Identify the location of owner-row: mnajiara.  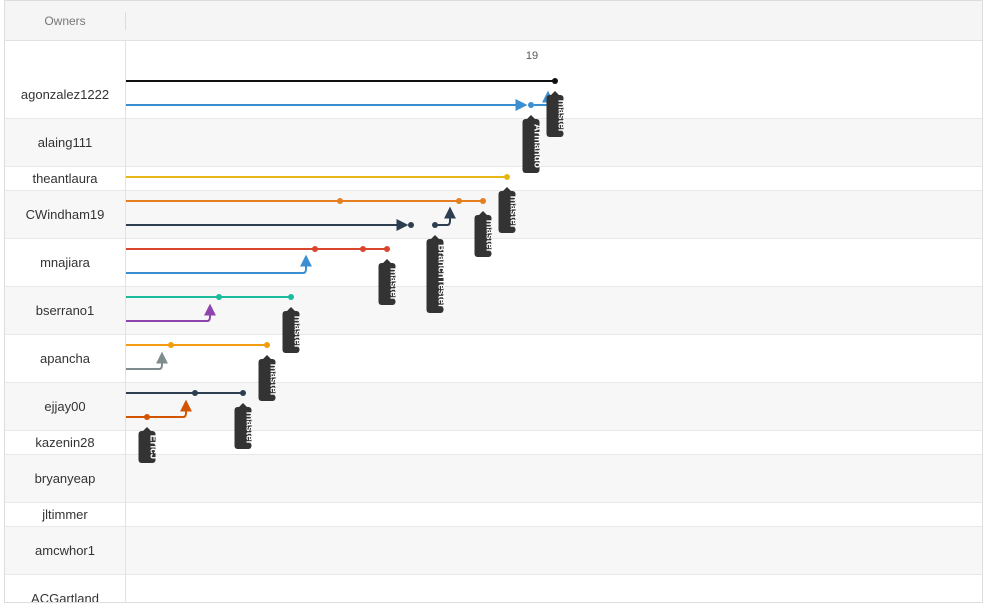
(493, 263).